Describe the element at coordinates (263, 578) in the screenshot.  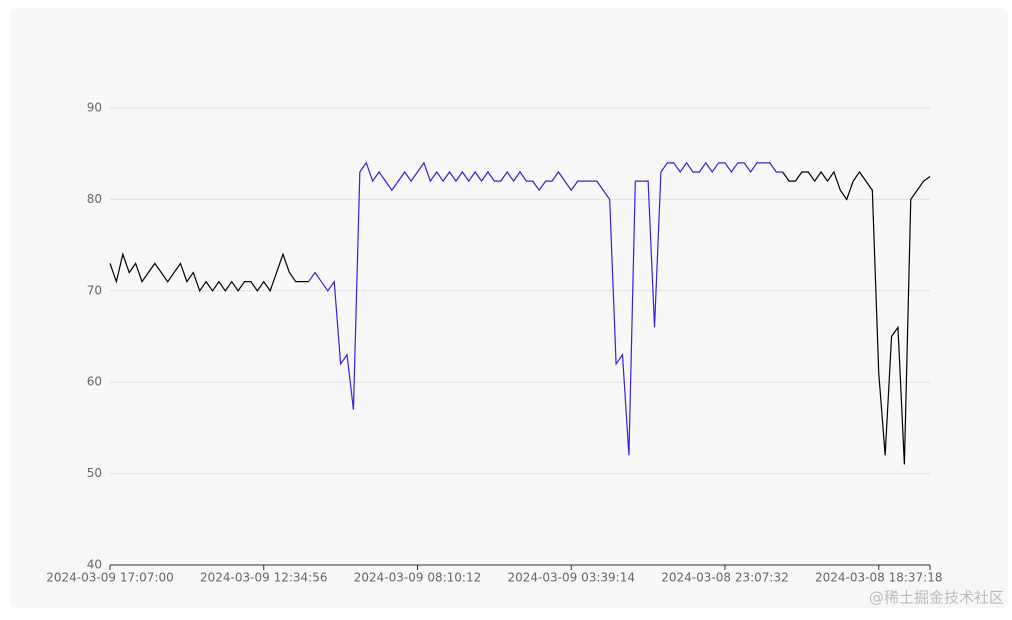
I see `x-tick-label: 2024-03-09 12:34:56` at that location.